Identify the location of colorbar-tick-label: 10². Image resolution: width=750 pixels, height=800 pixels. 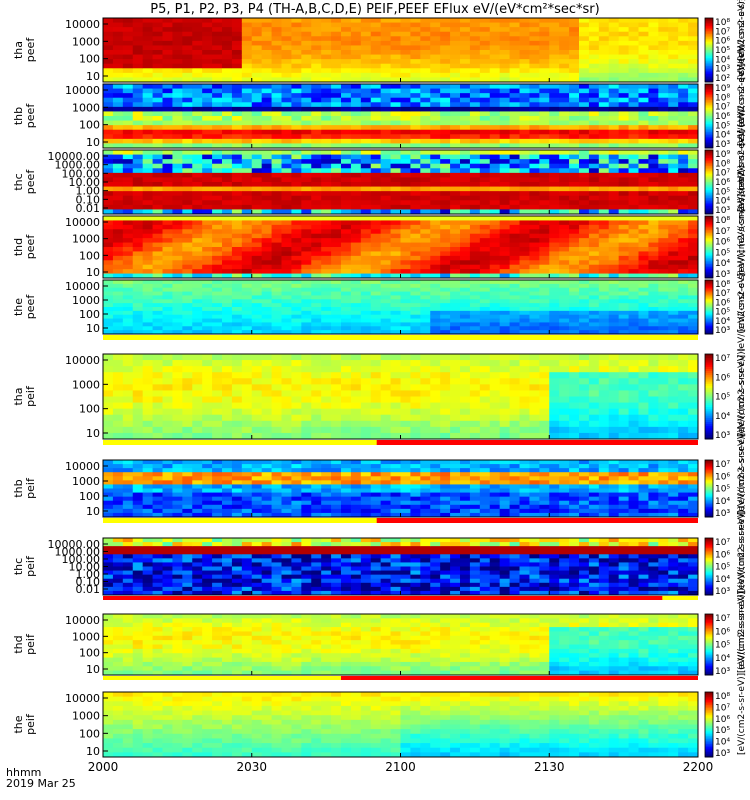
(722, 79).